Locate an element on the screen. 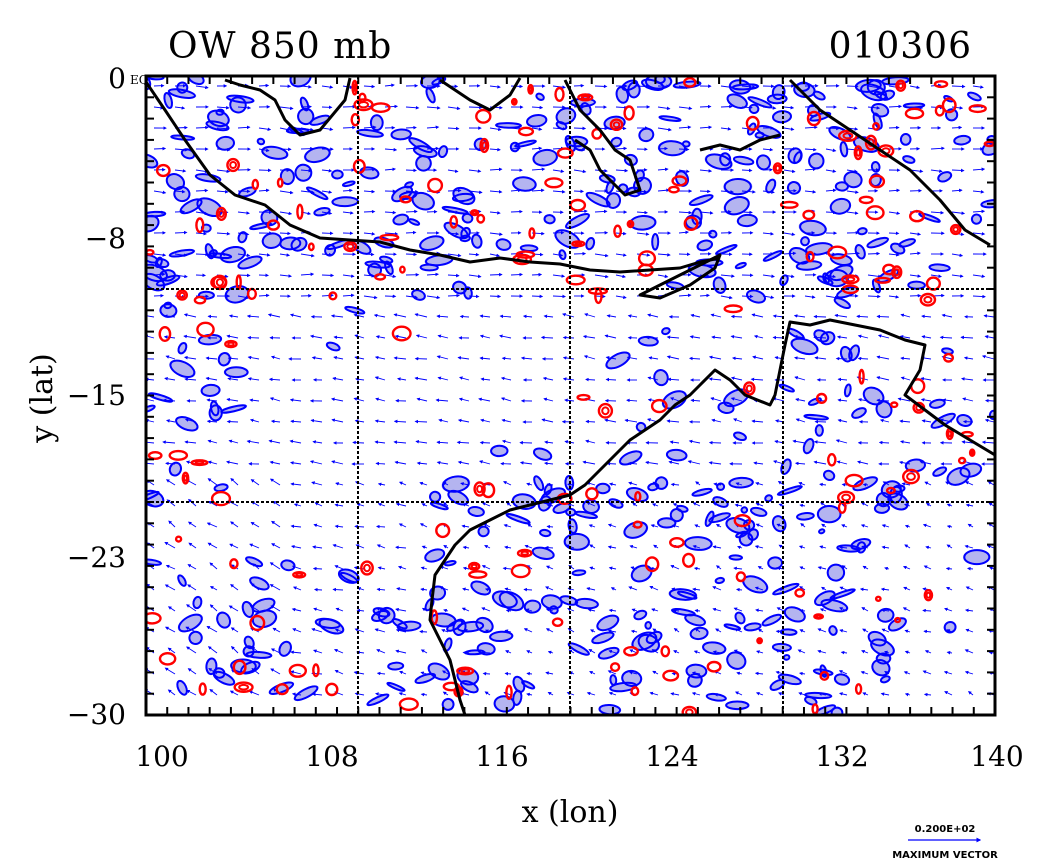 The image size is (1056, 865). reference-vector-legend: 0.200E+02 MAXIMUM VECTOR is located at coordinates (945, 842).